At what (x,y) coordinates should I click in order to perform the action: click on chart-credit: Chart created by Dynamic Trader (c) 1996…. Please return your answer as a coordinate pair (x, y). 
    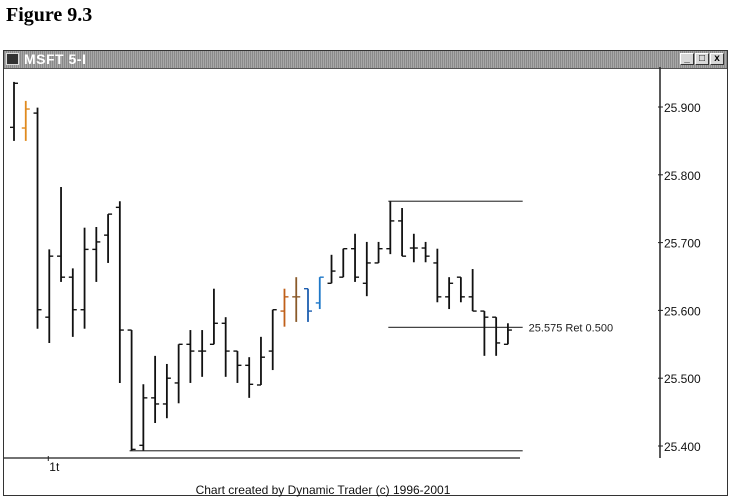
    Looking at the image, I should click on (323, 490).